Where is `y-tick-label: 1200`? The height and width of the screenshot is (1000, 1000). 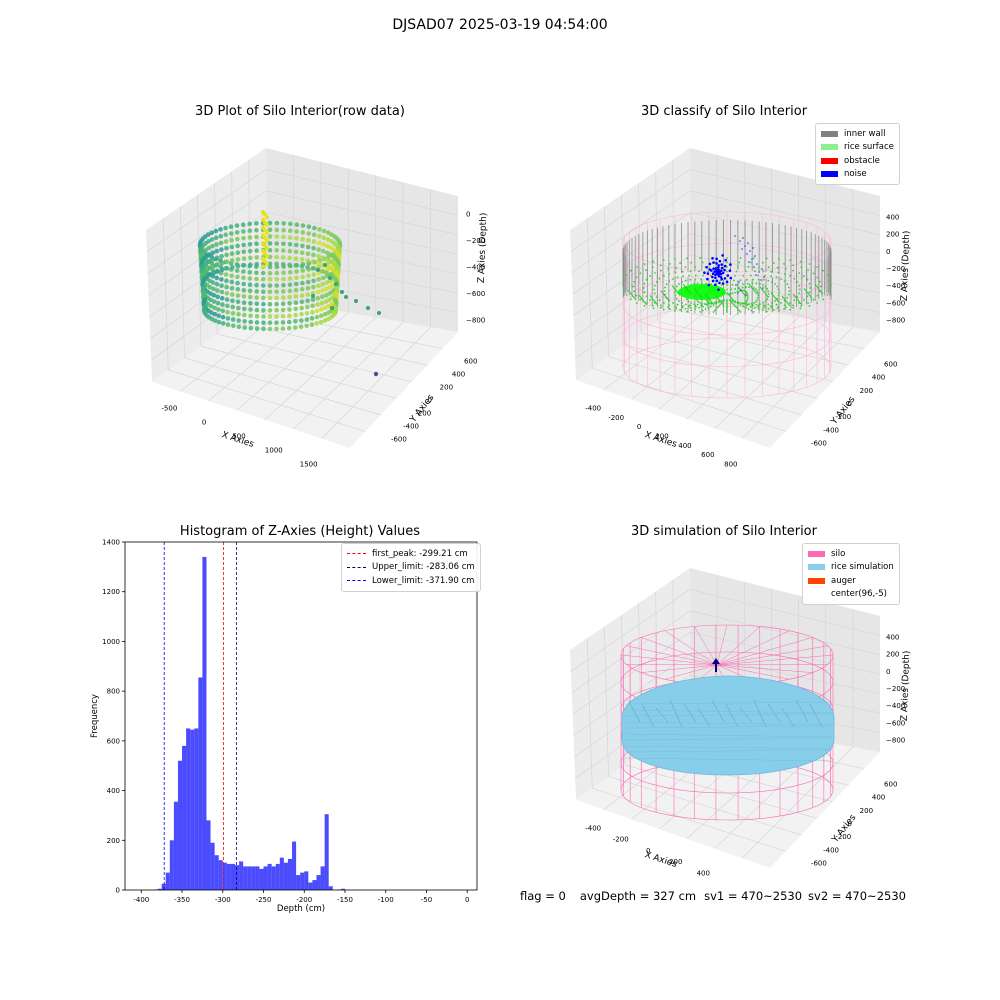
y-tick-label: 1200 is located at coordinates (111, 592).